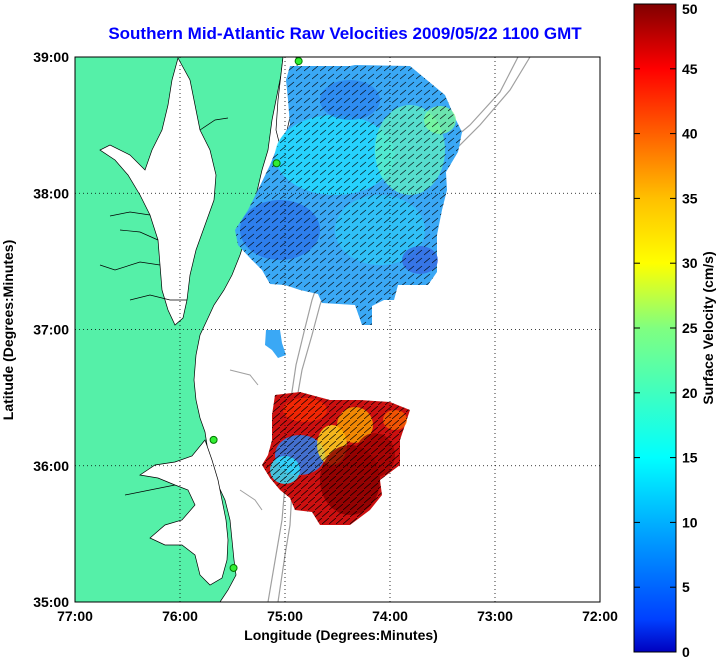 The width and height of the screenshot is (724, 659). Describe the element at coordinates (158, 191) in the screenshot. I see `bay` at that location.